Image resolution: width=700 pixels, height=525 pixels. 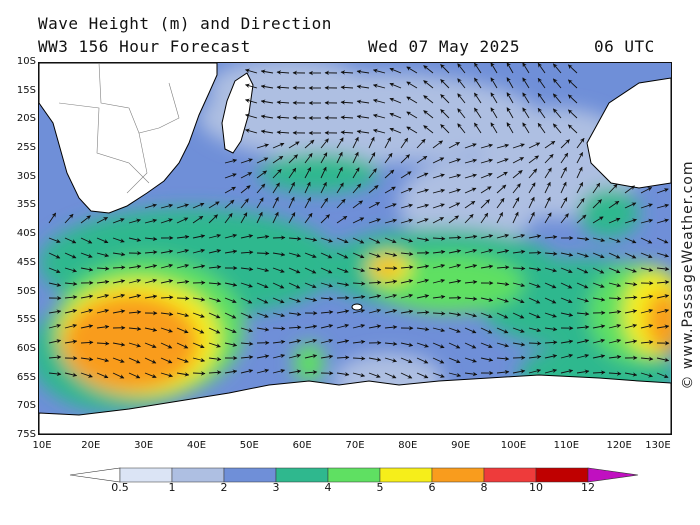 I want to click on lat-label-40s: 40S, so click(x=26, y=234).